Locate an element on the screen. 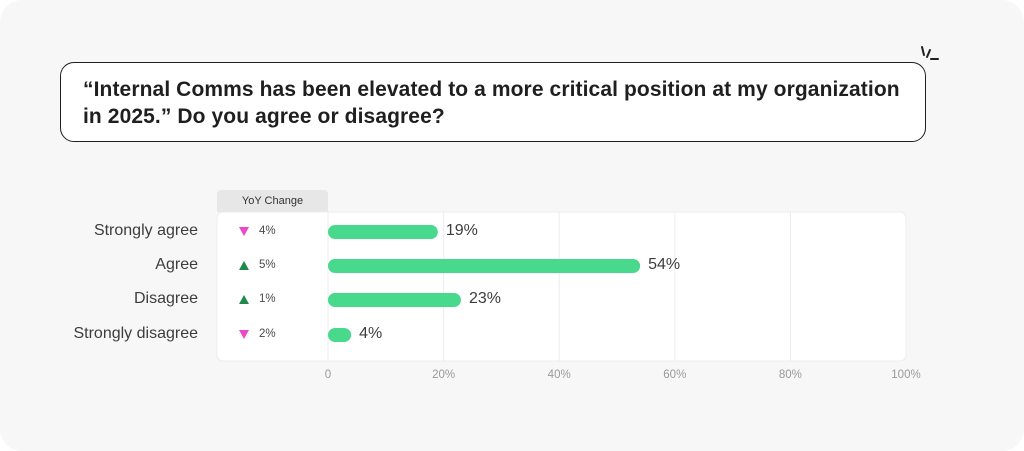 This screenshot has height=451, width=1024. category-label: Strongly disagree is located at coordinates (135, 333).